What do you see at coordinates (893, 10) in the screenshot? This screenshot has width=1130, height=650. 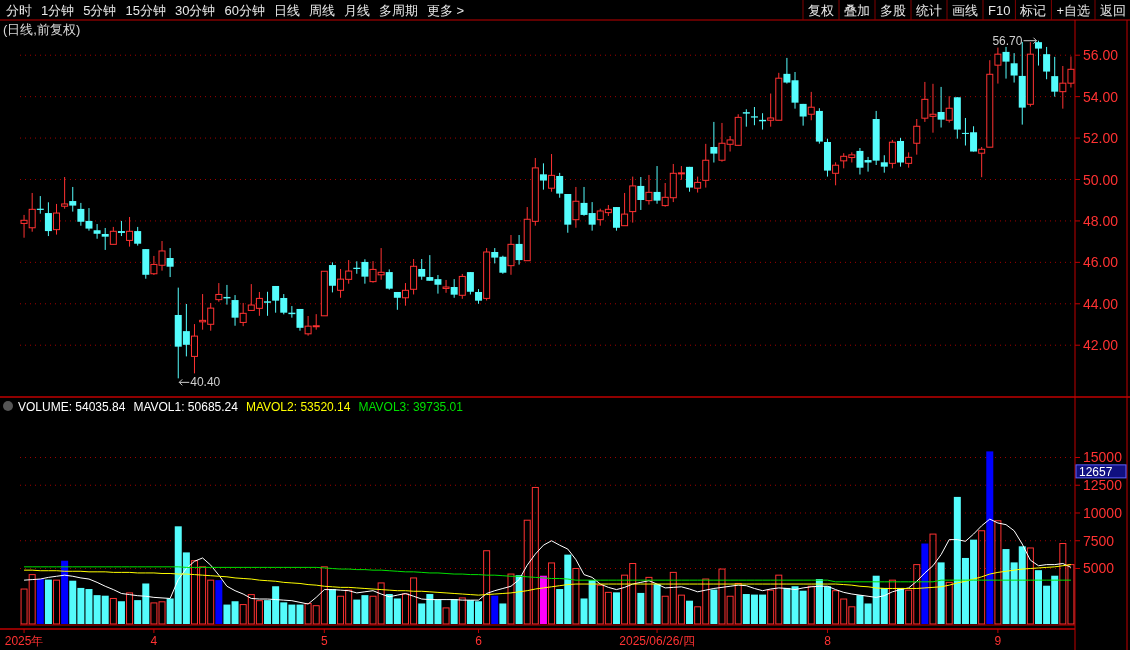 I see `text: 多股` at bounding box center [893, 10].